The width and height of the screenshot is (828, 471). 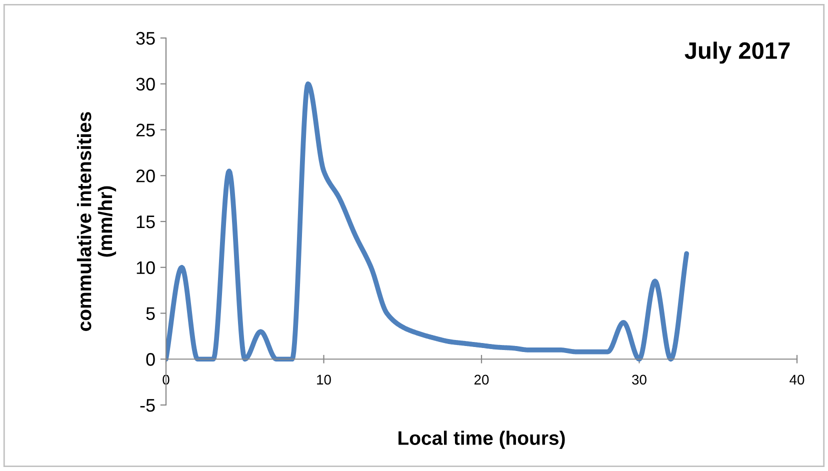 What do you see at coordinates (145, 38) in the screenshot?
I see `y-tick-label: 35` at bounding box center [145, 38].